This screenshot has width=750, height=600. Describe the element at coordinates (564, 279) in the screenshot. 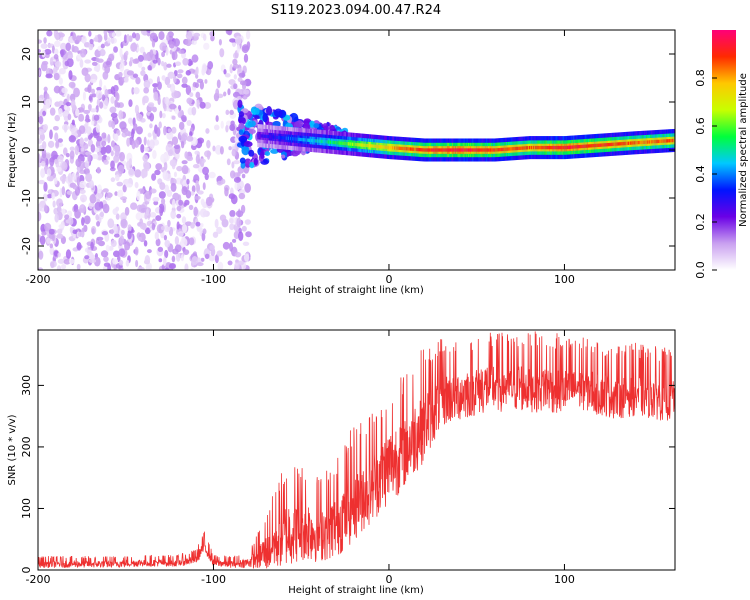

I see `x-tick-label: 100` at that location.